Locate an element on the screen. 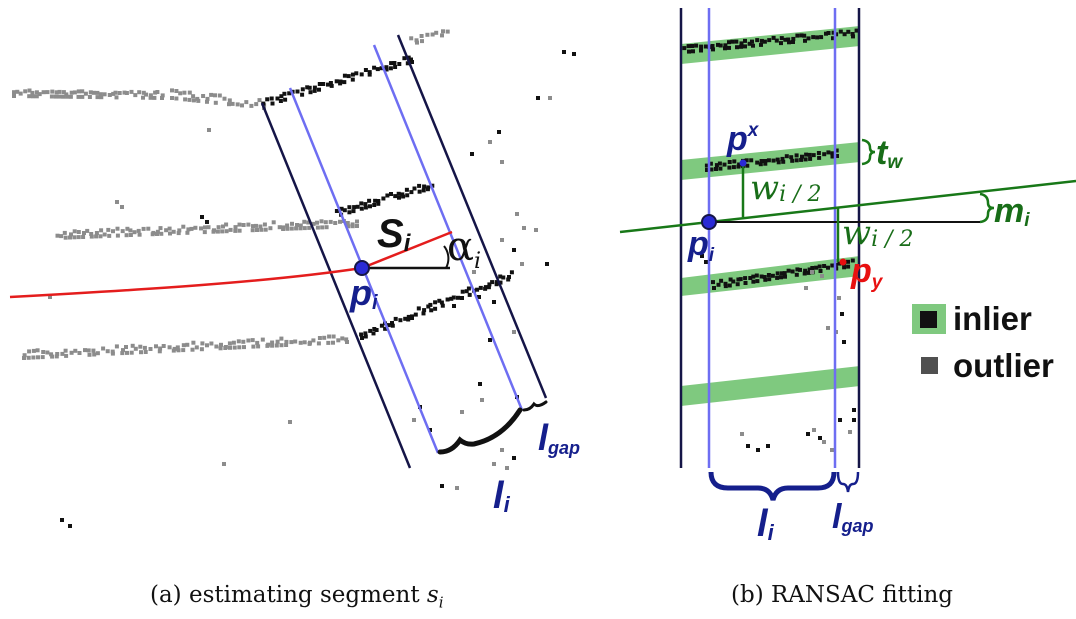 The height and width of the screenshot is (619, 1076). panel-b-fitted-line is located at coordinates (847, 206).